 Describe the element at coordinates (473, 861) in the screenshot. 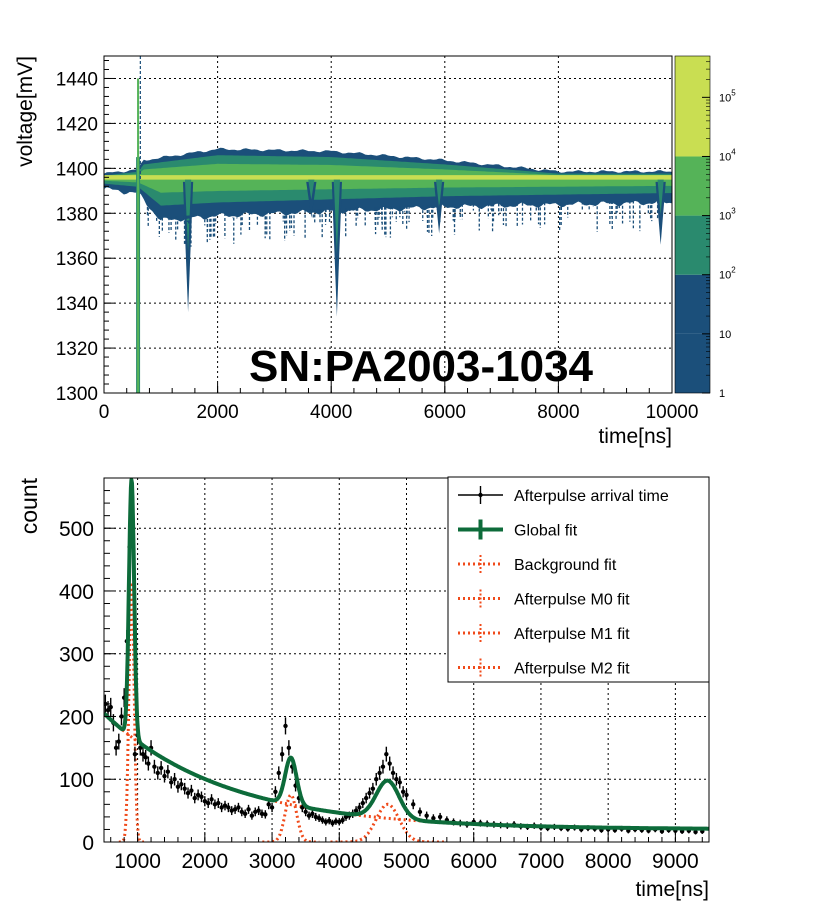

I see `bottom-x-tick-label: 6000` at that location.